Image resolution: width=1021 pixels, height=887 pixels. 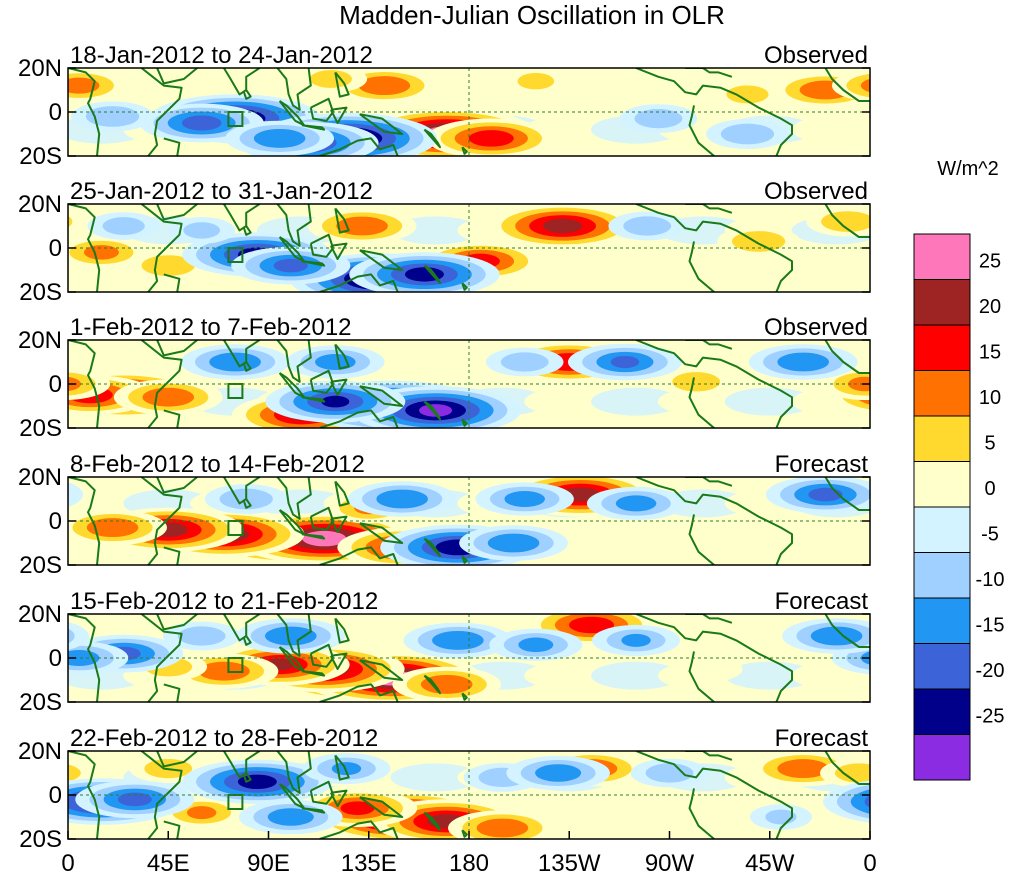 What do you see at coordinates (670, 863) in the screenshot?
I see `x-tick-label: 90W` at bounding box center [670, 863].